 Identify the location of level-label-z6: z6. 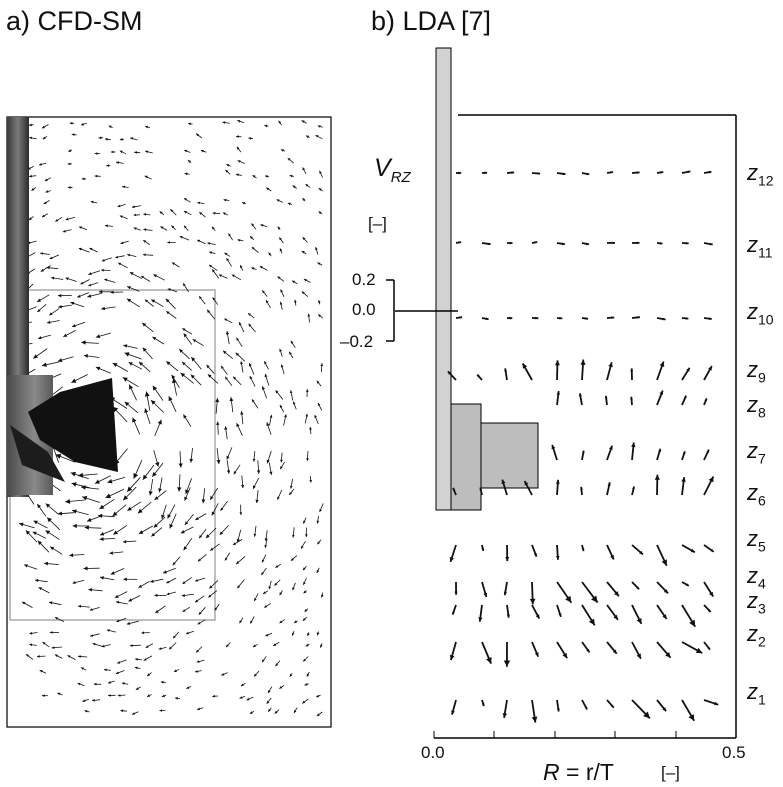
(756, 494).